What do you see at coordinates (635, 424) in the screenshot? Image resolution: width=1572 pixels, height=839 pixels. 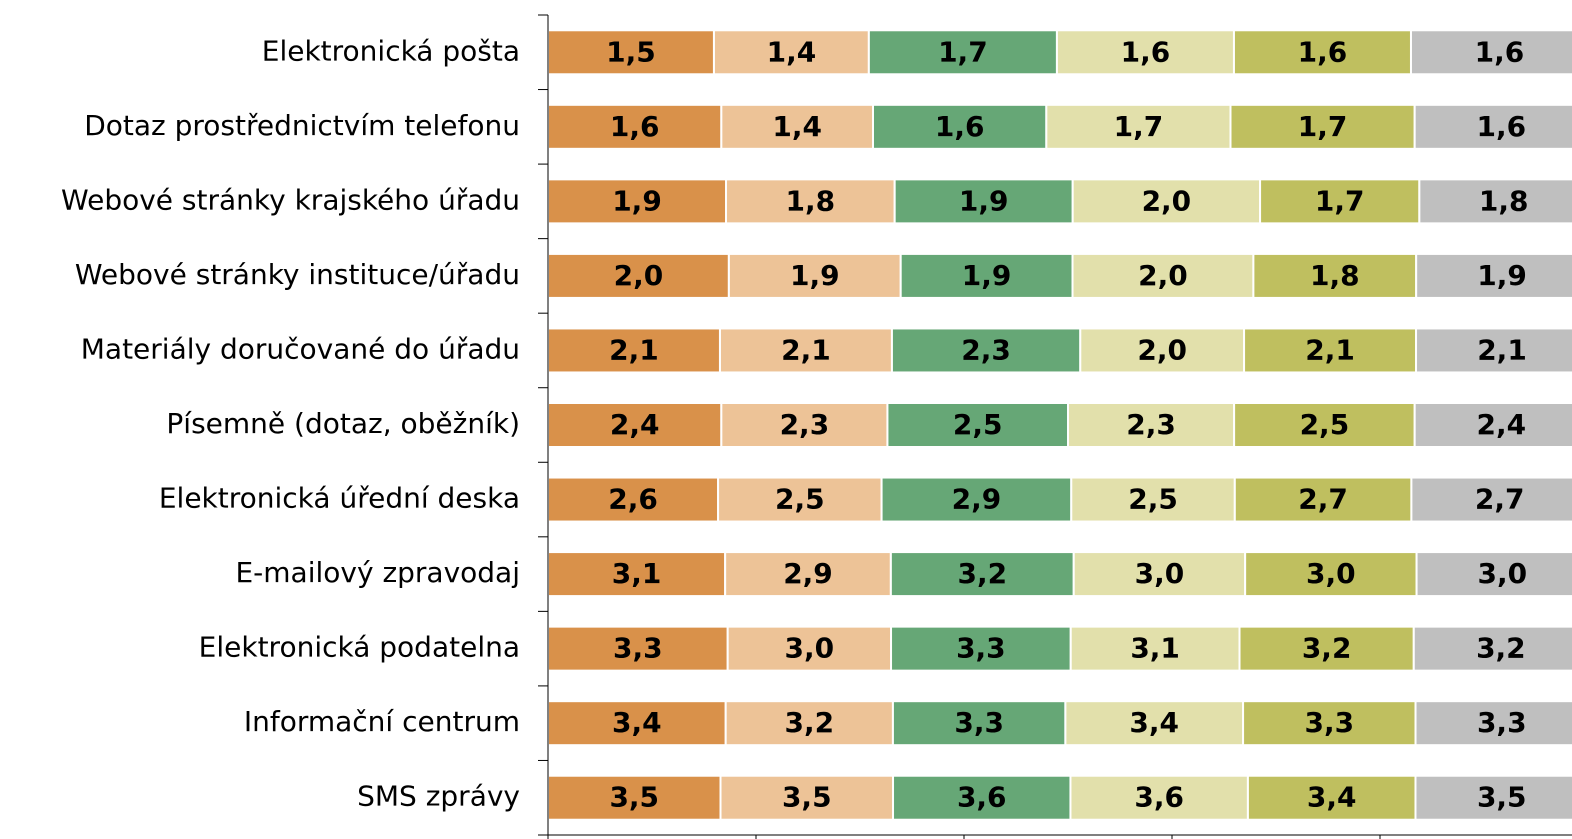 I see `value-label: 2,4` at bounding box center [635, 424].